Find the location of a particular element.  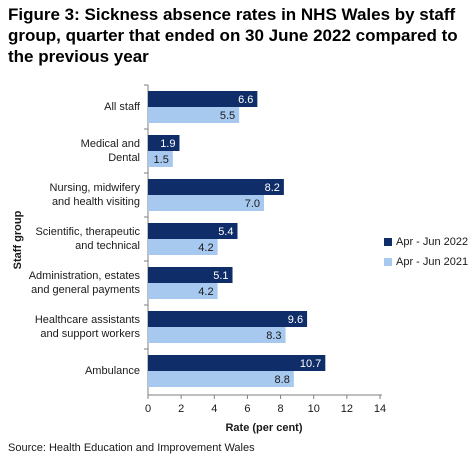

value-label: 8.8 is located at coordinates (282, 380).